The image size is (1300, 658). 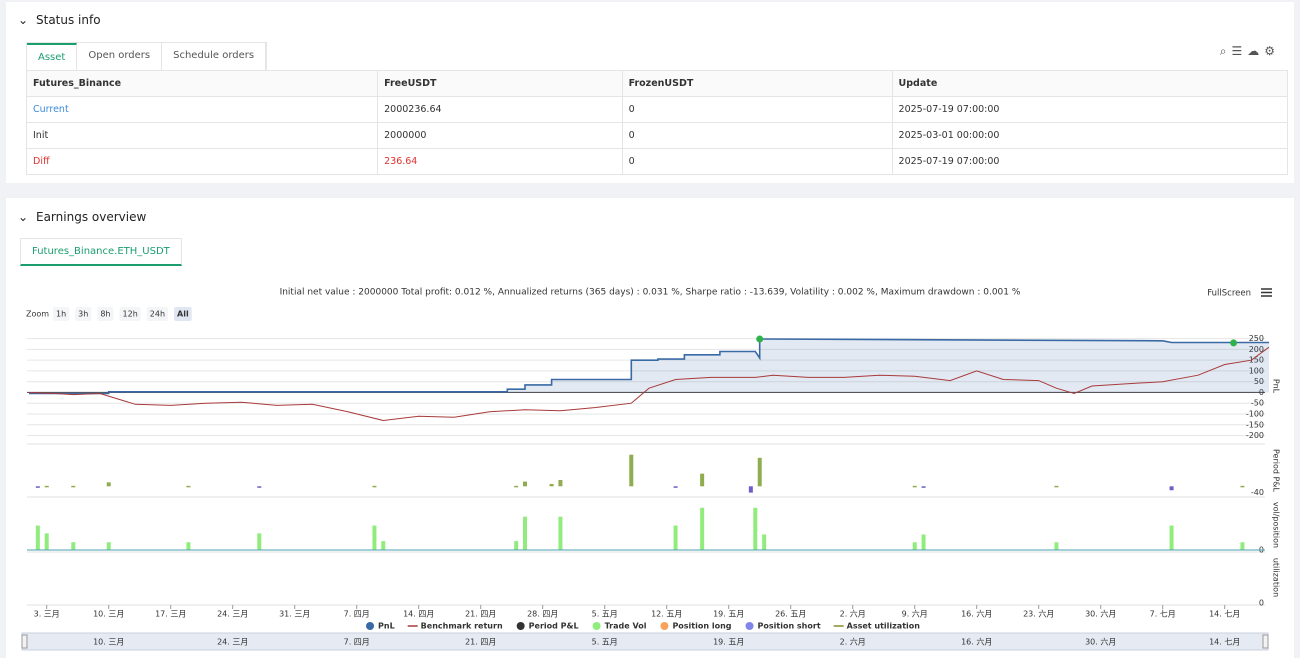 I want to click on legend-label: Position long, so click(x=701, y=626).